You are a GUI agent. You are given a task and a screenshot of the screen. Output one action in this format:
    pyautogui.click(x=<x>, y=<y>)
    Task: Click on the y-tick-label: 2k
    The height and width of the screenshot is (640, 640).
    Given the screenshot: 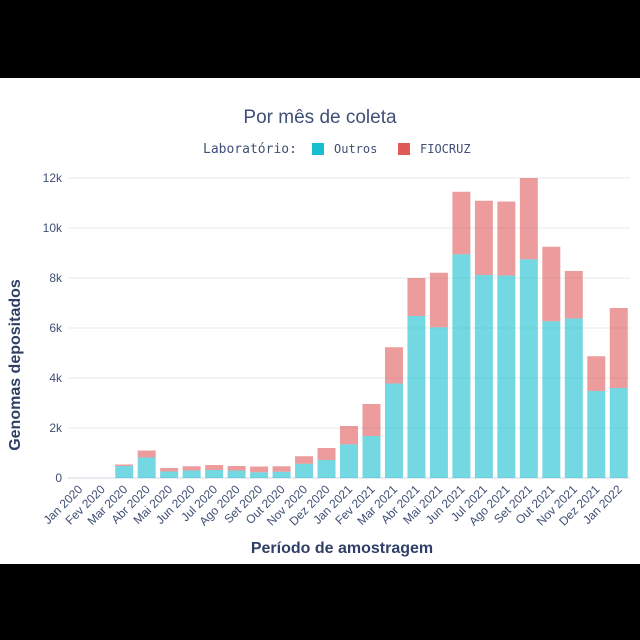 What is the action you would take?
    pyautogui.click(x=56, y=428)
    